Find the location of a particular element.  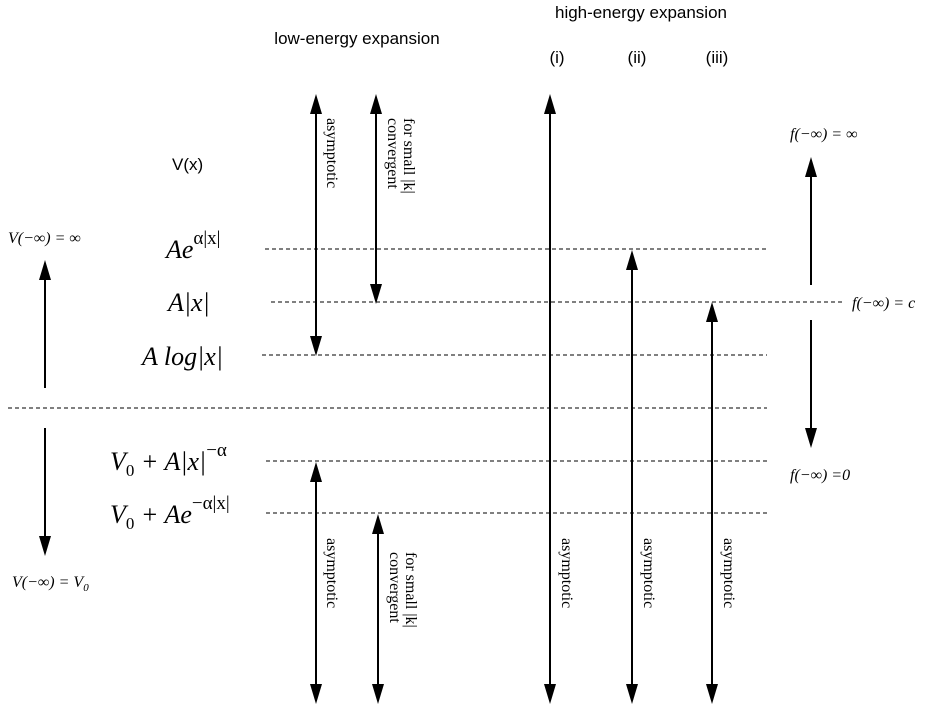

high-ii-asymptotic-label: asymptotic is located at coordinates (648, 573).